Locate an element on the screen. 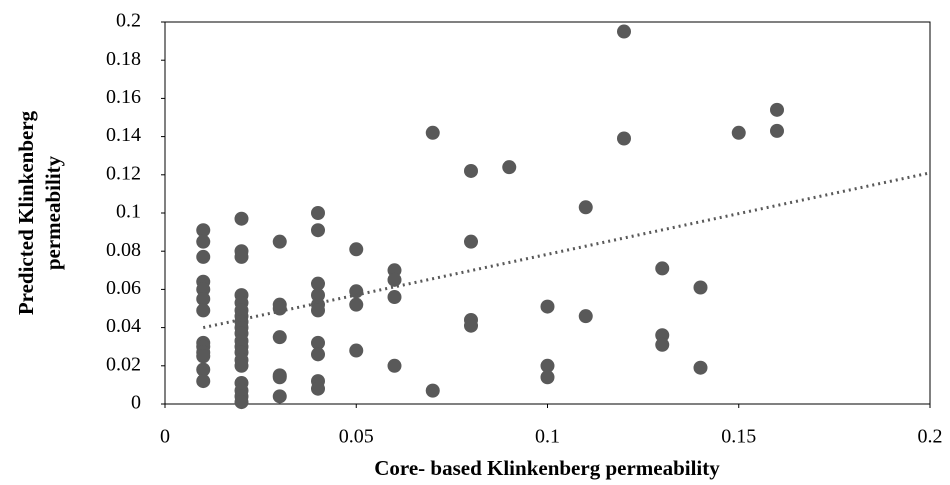  y-tick-label: 0.12 is located at coordinates (123, 173).